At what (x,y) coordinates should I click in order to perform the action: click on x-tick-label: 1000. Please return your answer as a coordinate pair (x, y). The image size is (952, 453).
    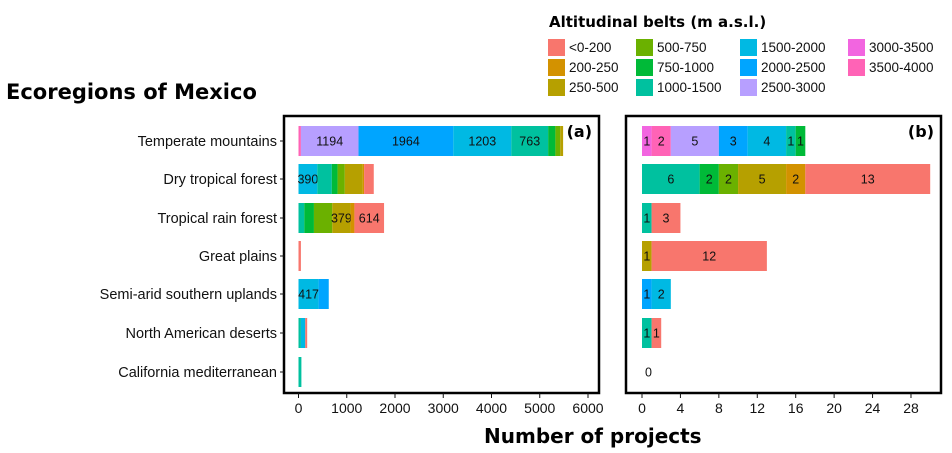
    Looking at the image, I should click on (346, 408).